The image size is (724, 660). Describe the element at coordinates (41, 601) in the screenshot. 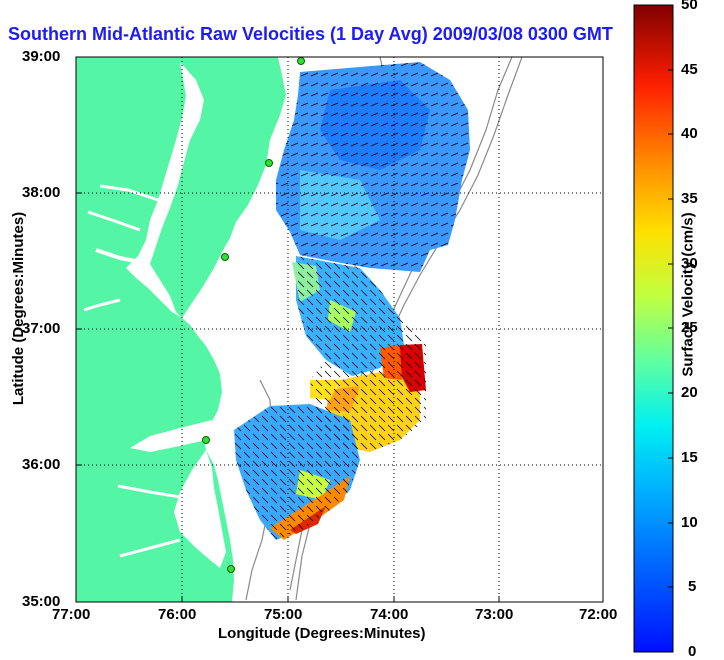

I see `y-tick-label: 35:00` at that location.